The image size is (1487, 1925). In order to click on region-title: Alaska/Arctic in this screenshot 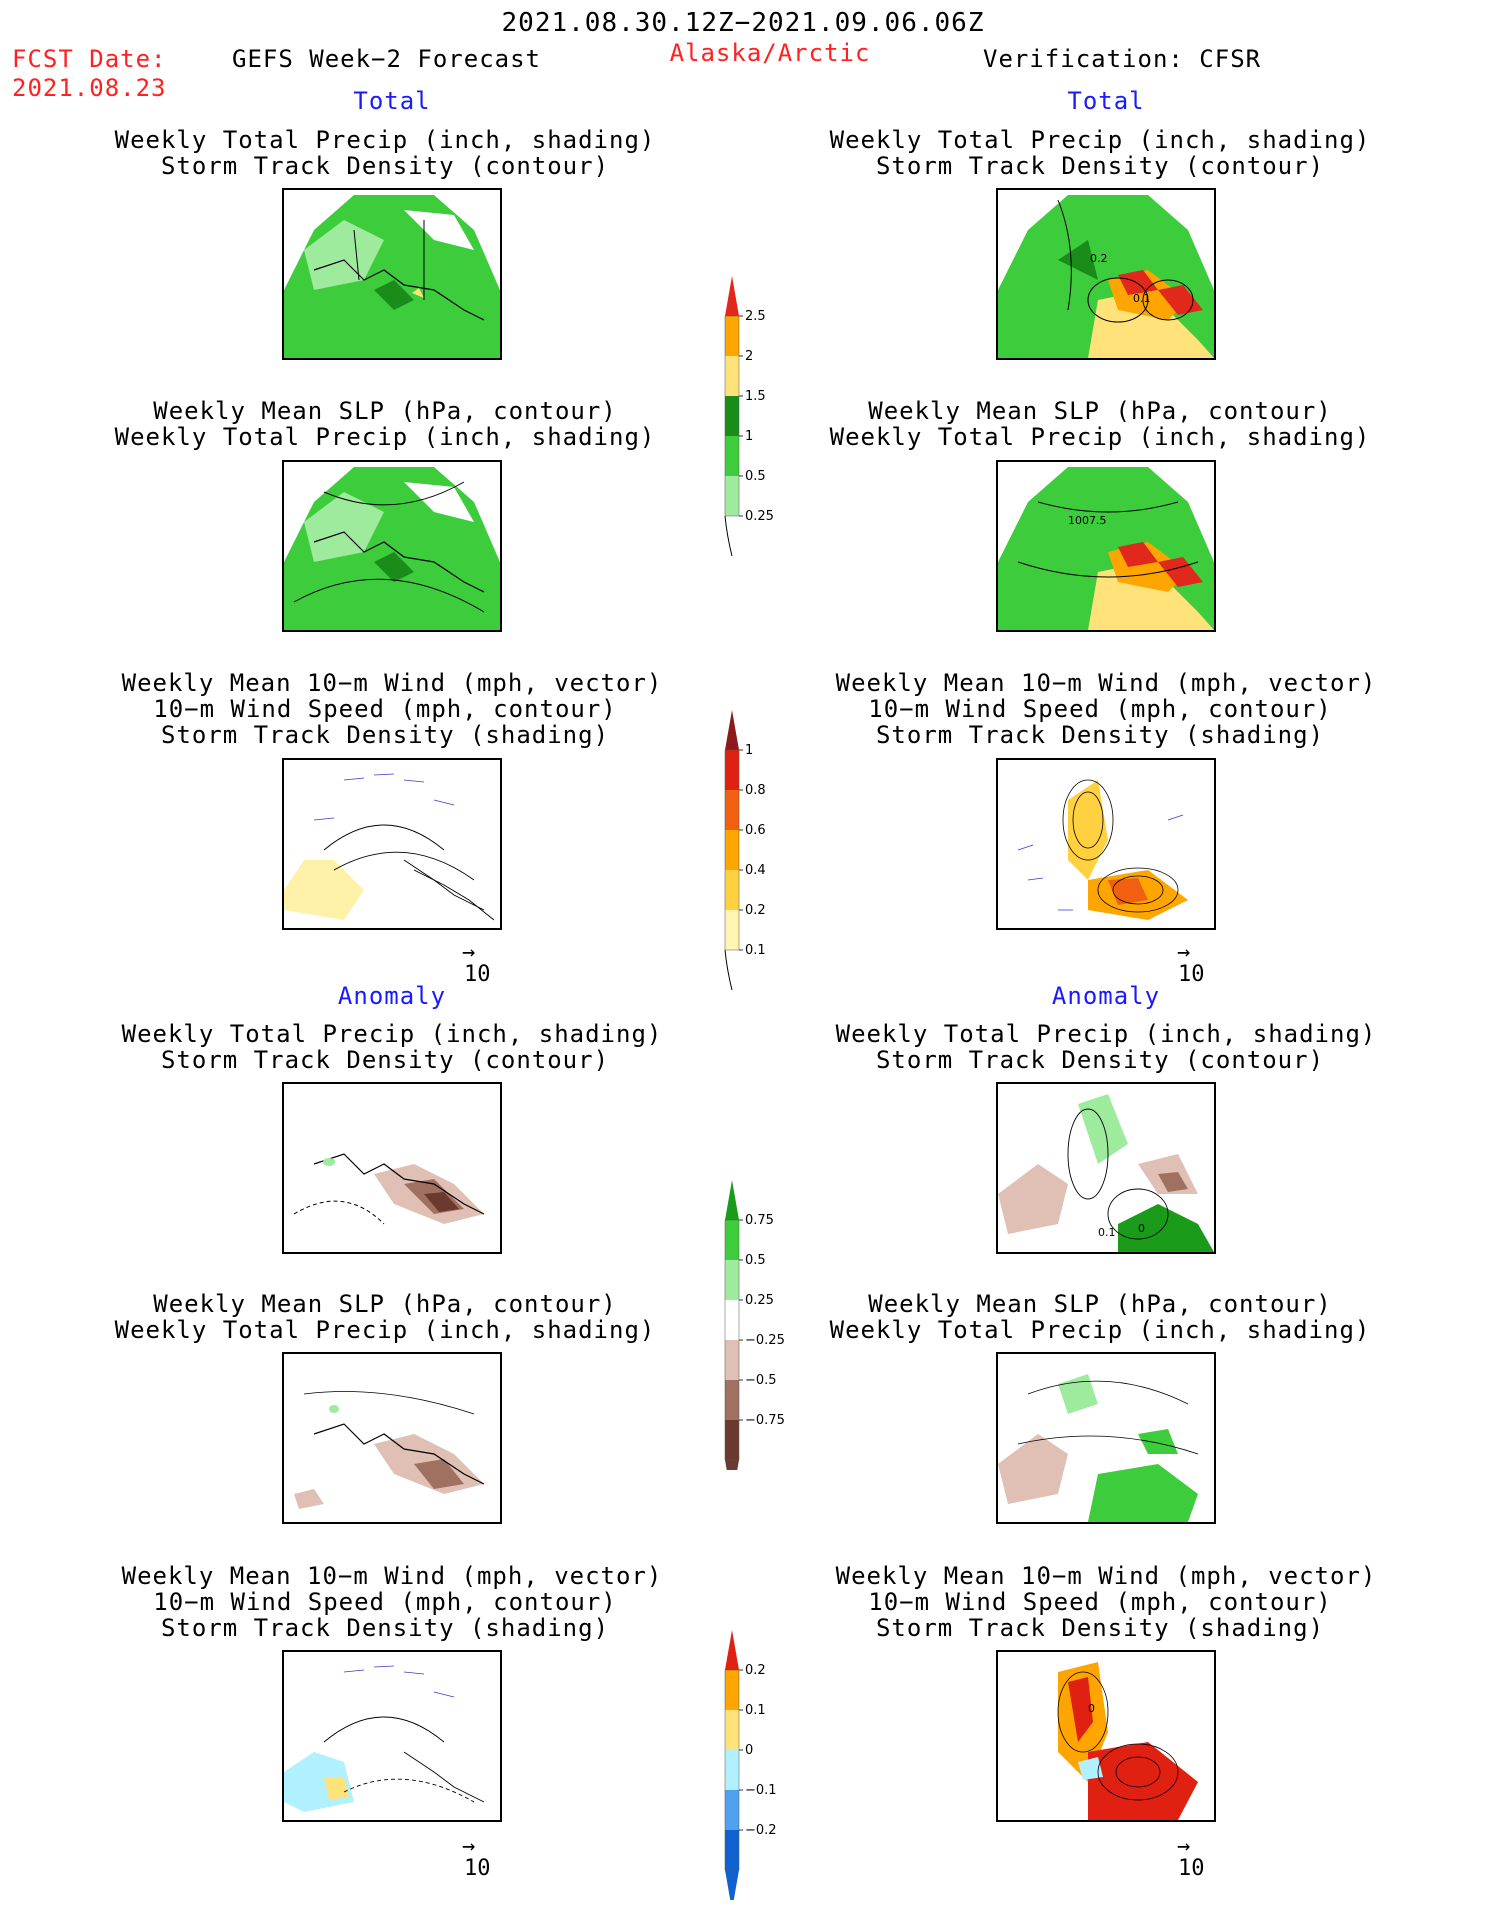, I will do `click(770, 53)`.